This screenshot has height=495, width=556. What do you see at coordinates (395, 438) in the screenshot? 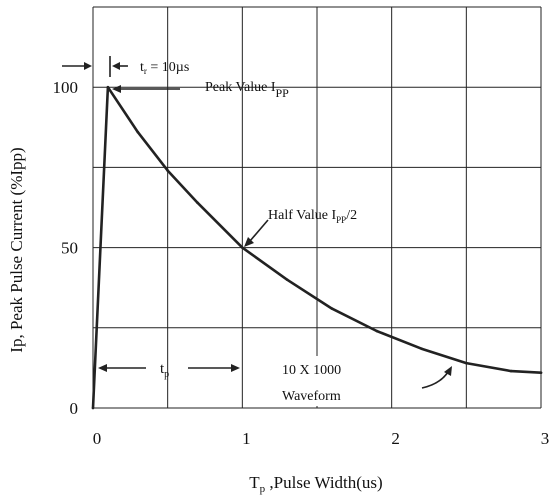
I see `x-tick-label: 2` at bounding box center [395, 438].